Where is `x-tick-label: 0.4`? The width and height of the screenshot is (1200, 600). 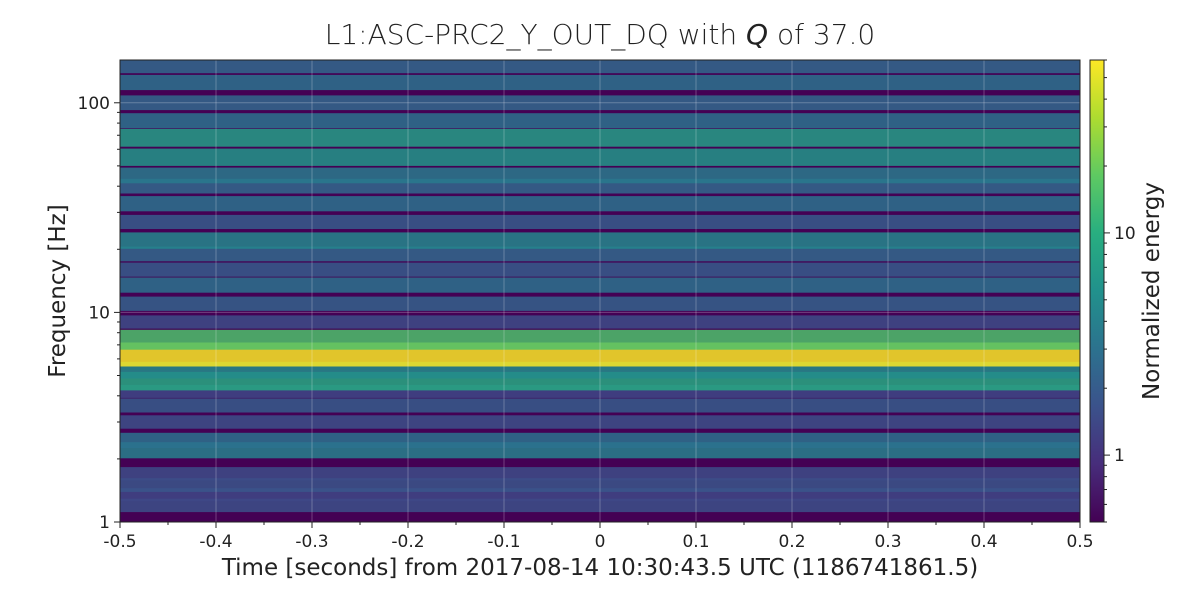
x-tick-label: 0.4 is located at coordinates (983, 542).